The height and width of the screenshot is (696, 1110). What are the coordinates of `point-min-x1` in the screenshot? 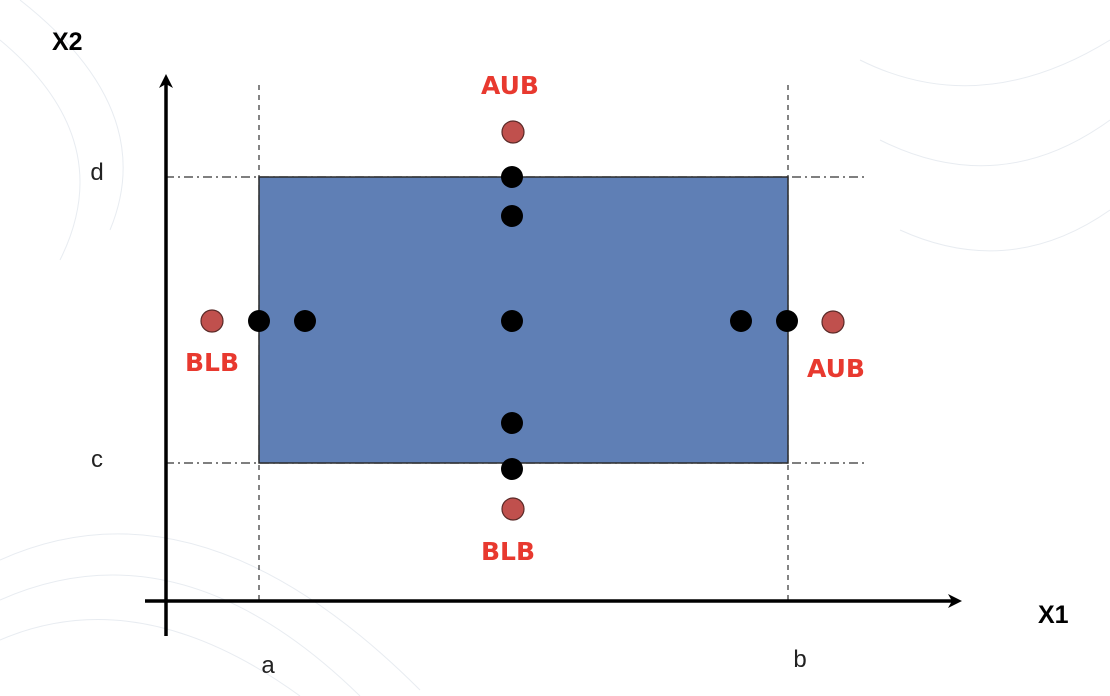 It's located at (259, 321).